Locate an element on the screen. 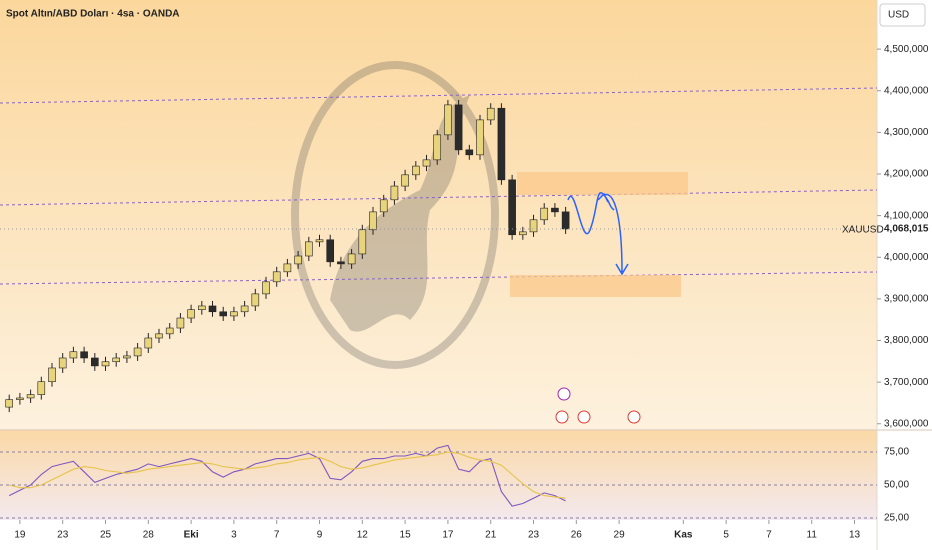 The image size is (932, 550). x-tick-label: Eki is located at coordinates (191, 535).